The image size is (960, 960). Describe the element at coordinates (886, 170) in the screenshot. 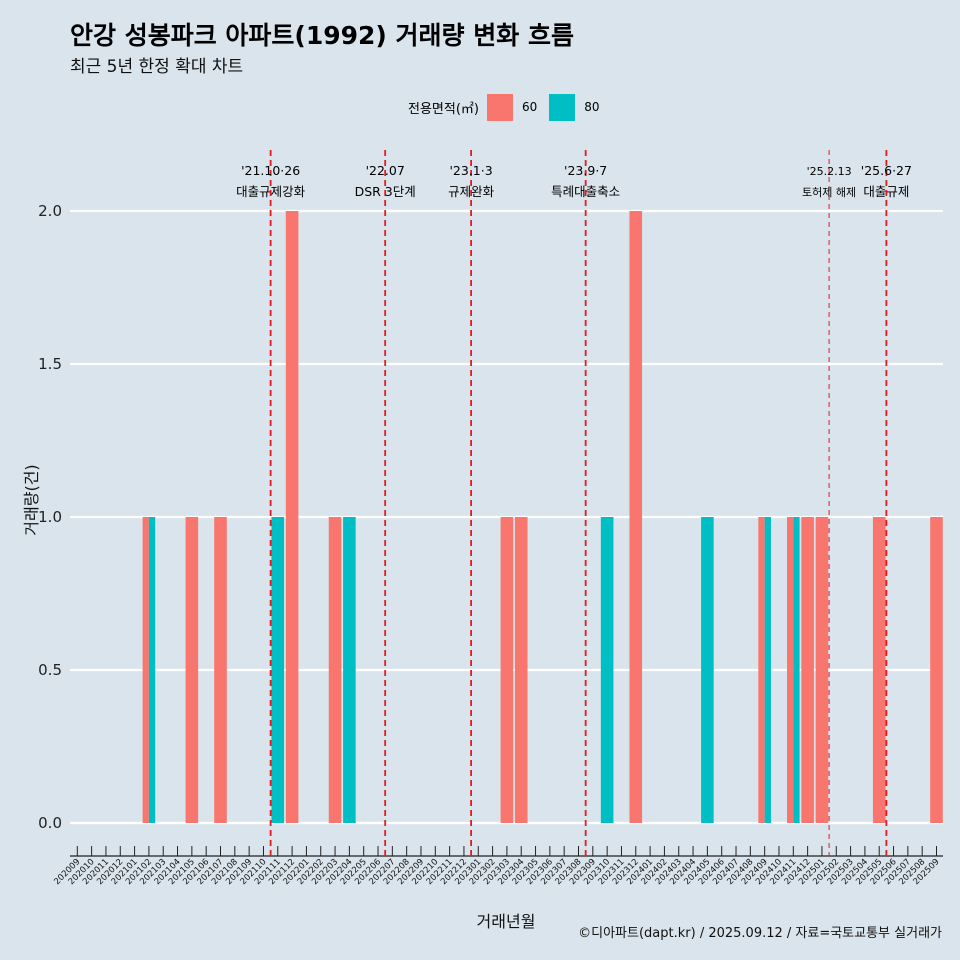

I see `event-date-label: '25.6·27` at that location.